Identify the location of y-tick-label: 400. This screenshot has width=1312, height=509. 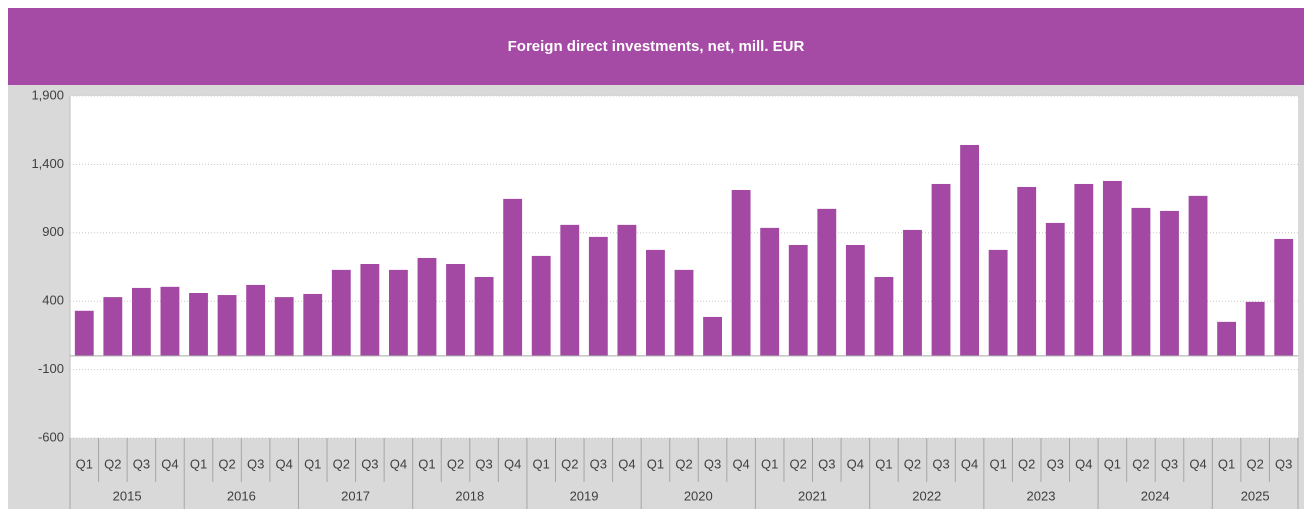
(53, 300).